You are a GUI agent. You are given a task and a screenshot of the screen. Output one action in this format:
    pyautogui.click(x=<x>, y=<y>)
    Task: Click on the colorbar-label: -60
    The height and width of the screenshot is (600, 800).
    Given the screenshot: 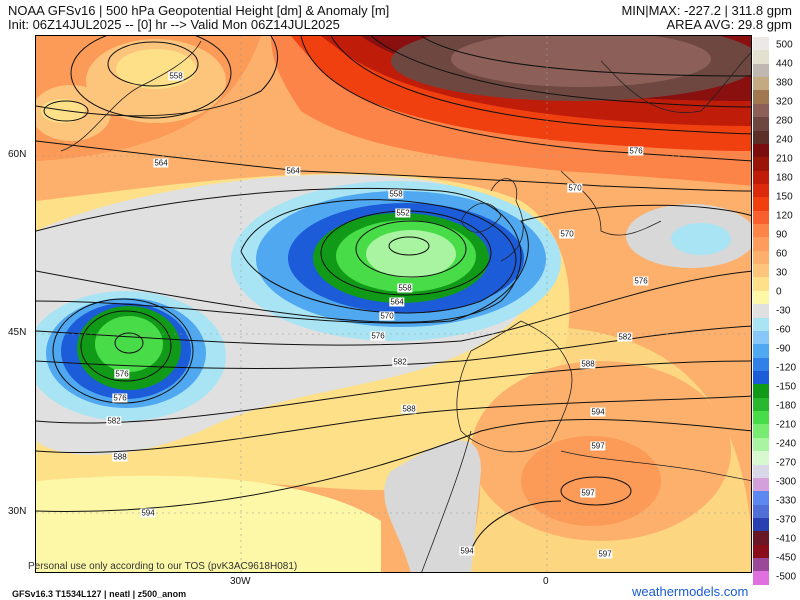 What is the action you would take?
    pyautogui.click(x=783, y=330)
    